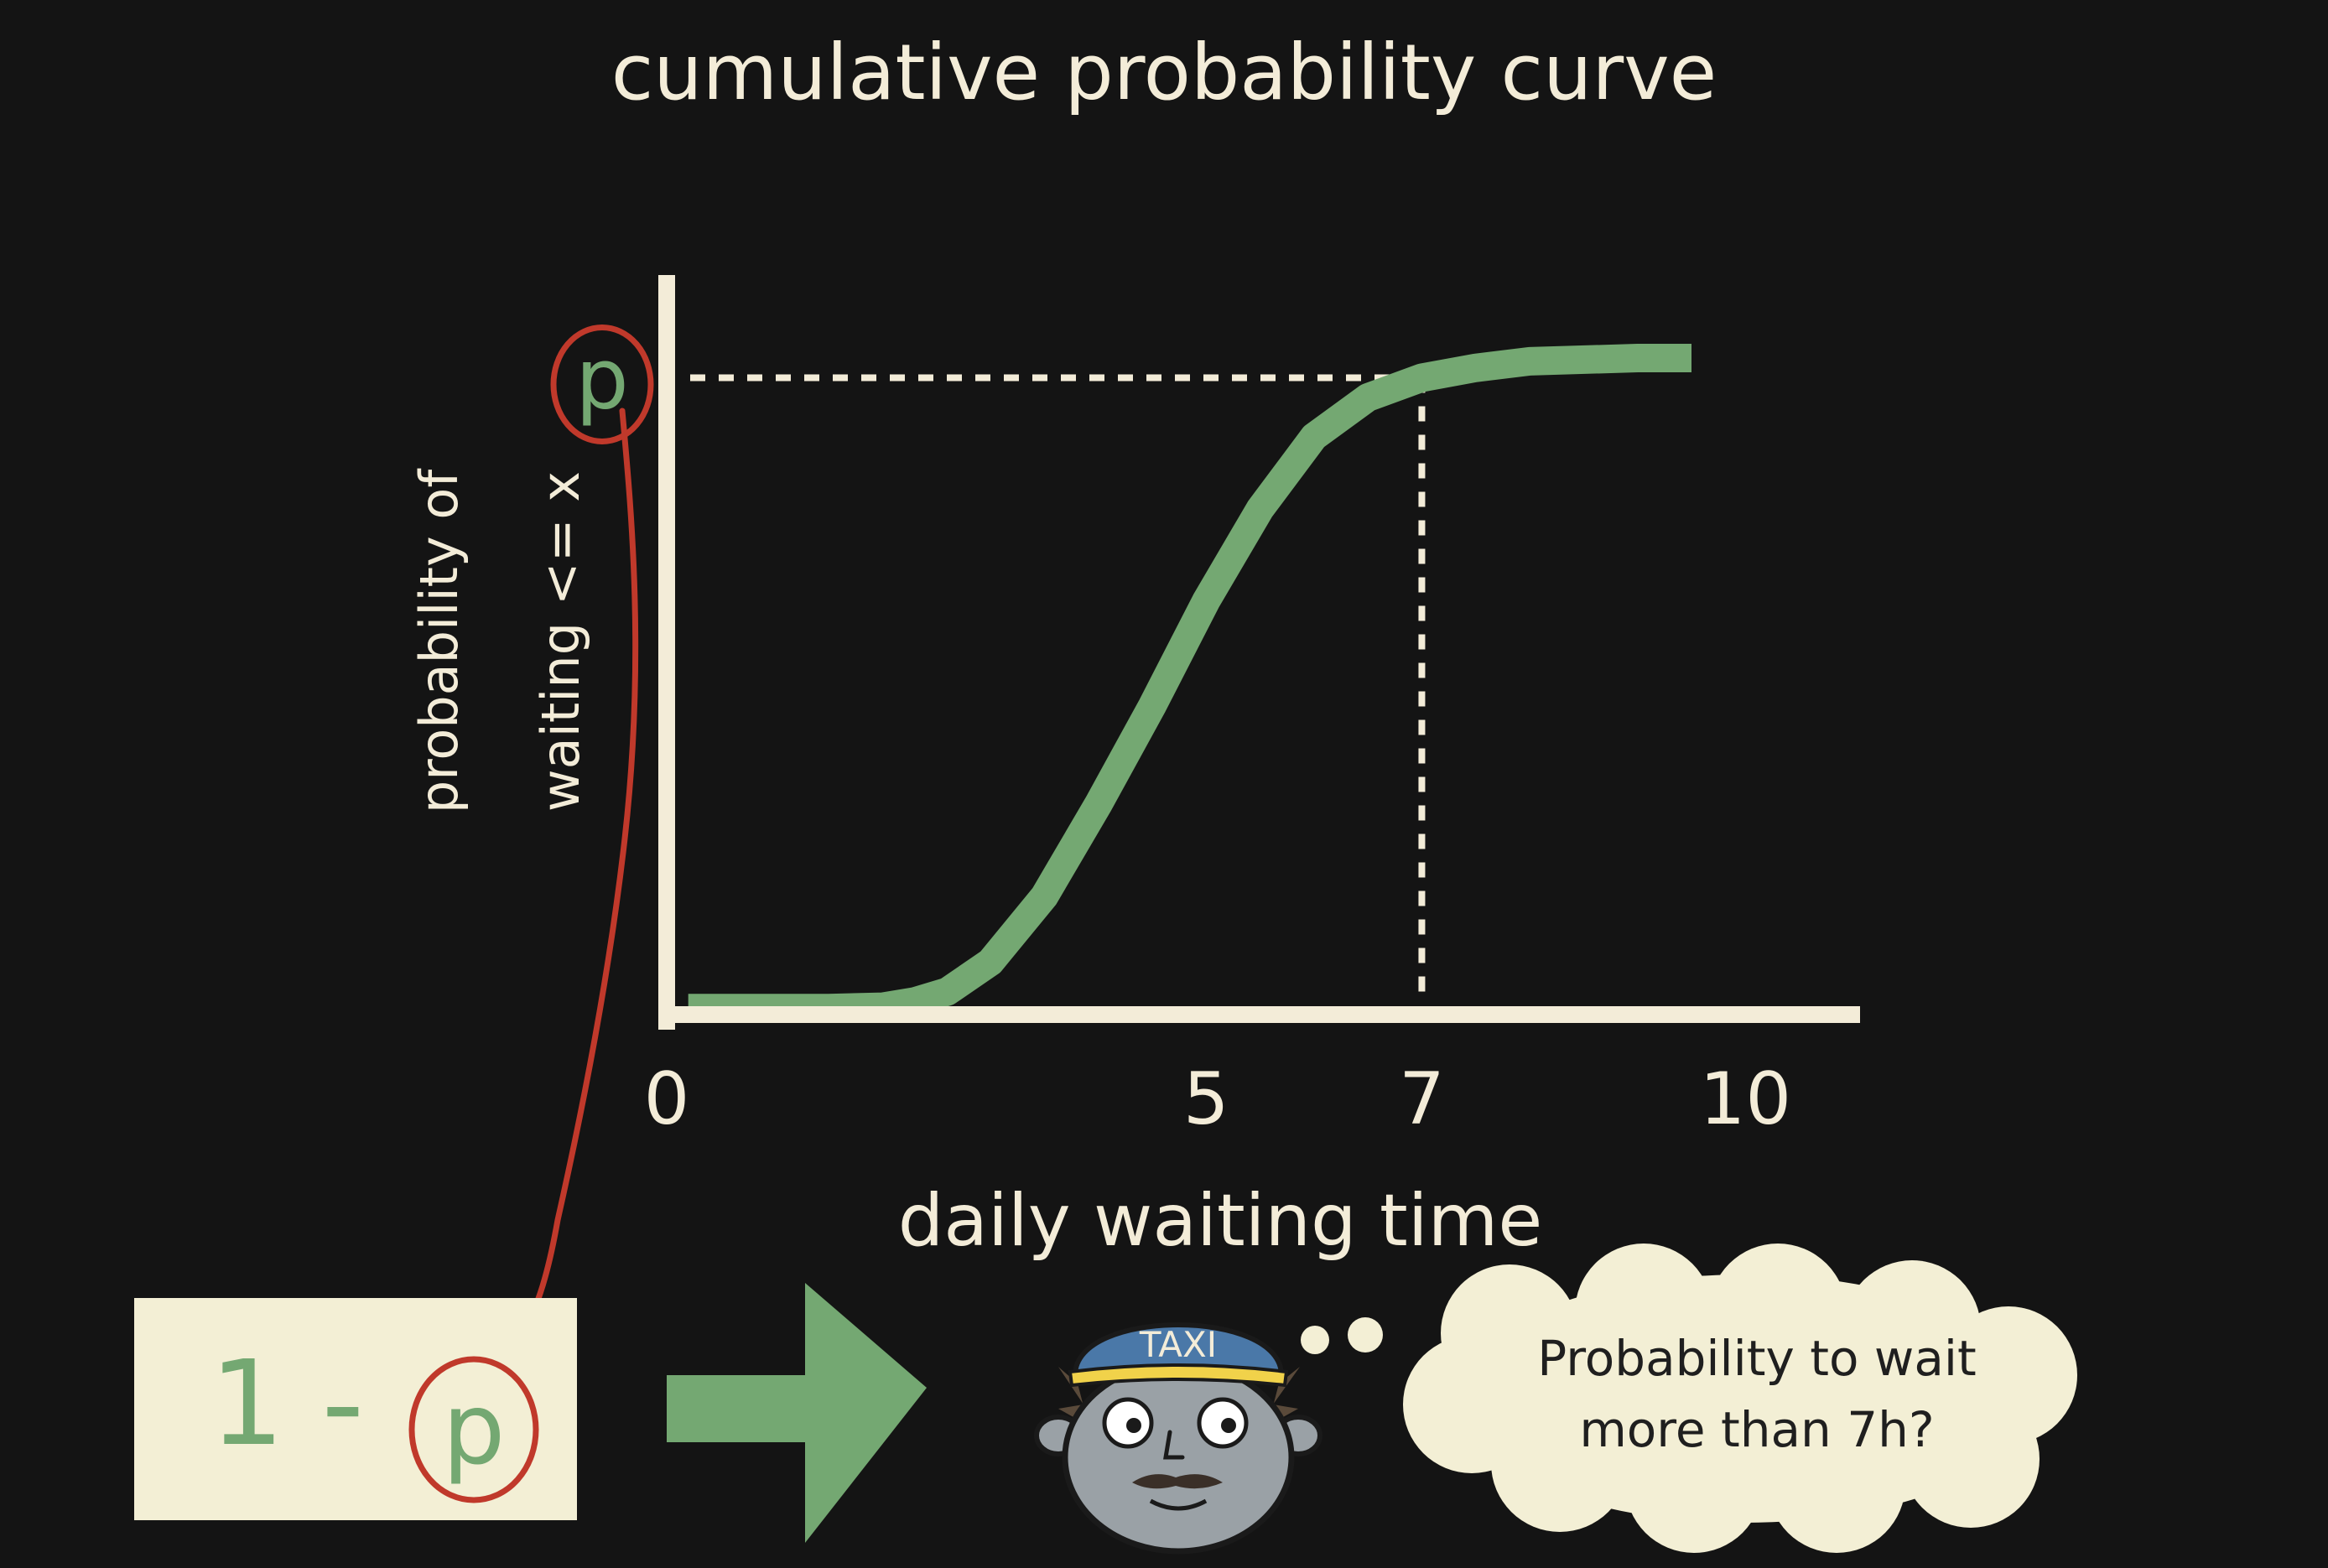 Image resolution: width=2328 pixels, height=1568 pixels. I want to click on formula-box, so click(355, 1409).